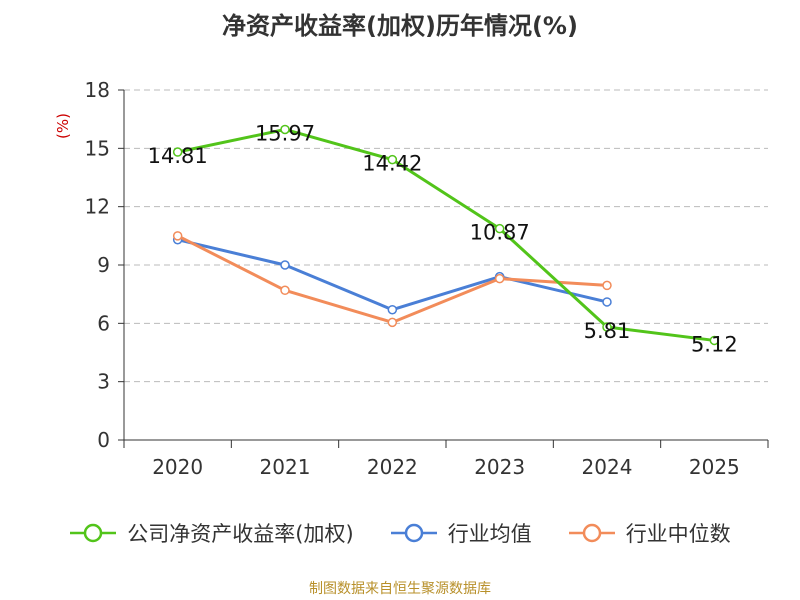  I want to click on legend-label: 行业均值, so click(489, 534).